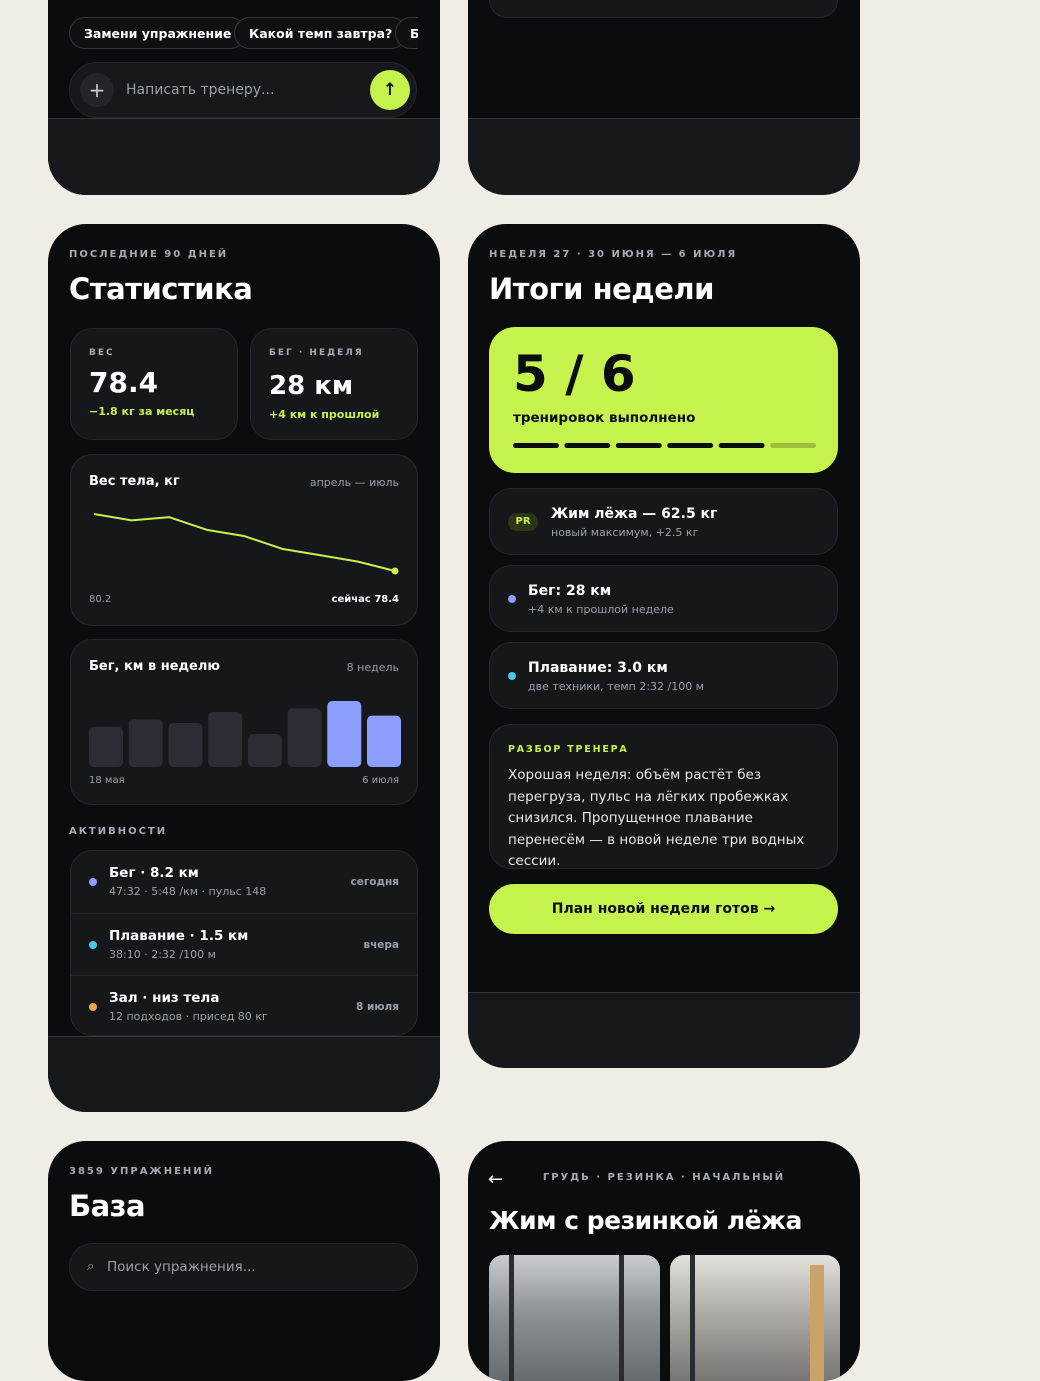 The height and width of the screenshot is (1381, 1040). What do you see at coordinates (634, 514) in the screenshot?
I see `row-title: Жим лёжа — 62.5 кг` at bounding box center [634, 514].